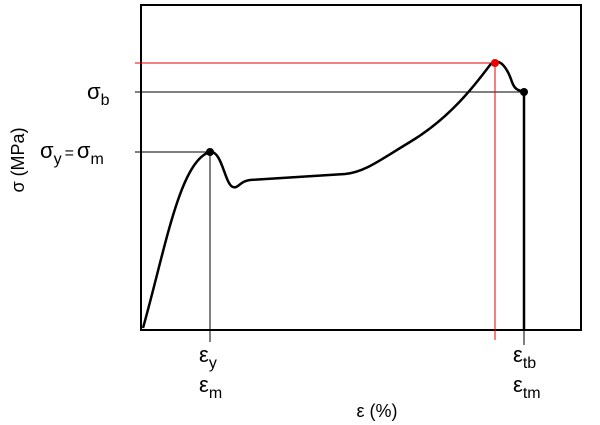 Image resolution: width=600 pixels, height=425 pixels. I want to click on sigma-y-m-label: σy = σm, so click(72, 153).